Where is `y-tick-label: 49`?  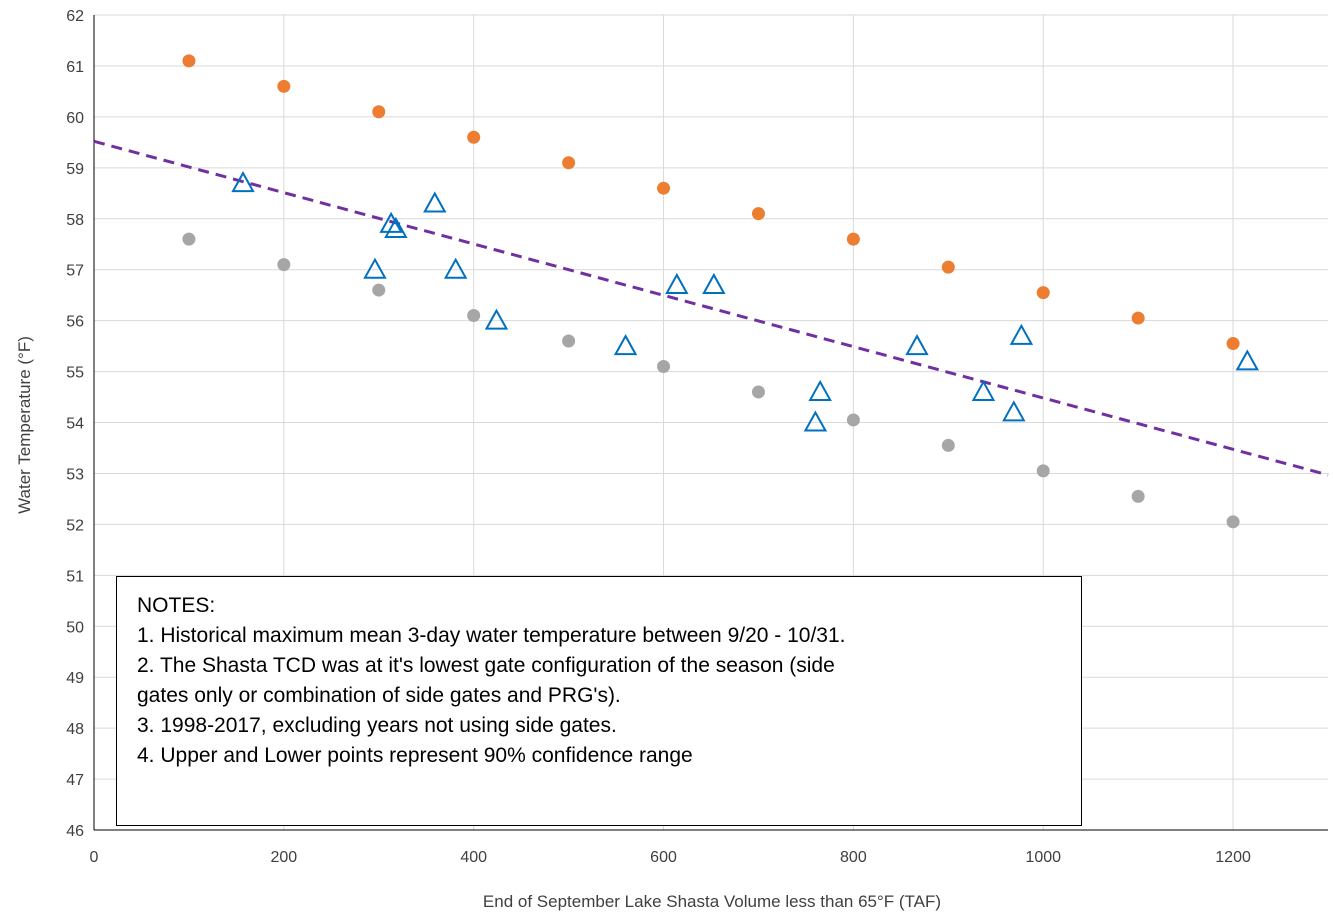 y-tick-label: 49 is located at coordinates (75, 678).